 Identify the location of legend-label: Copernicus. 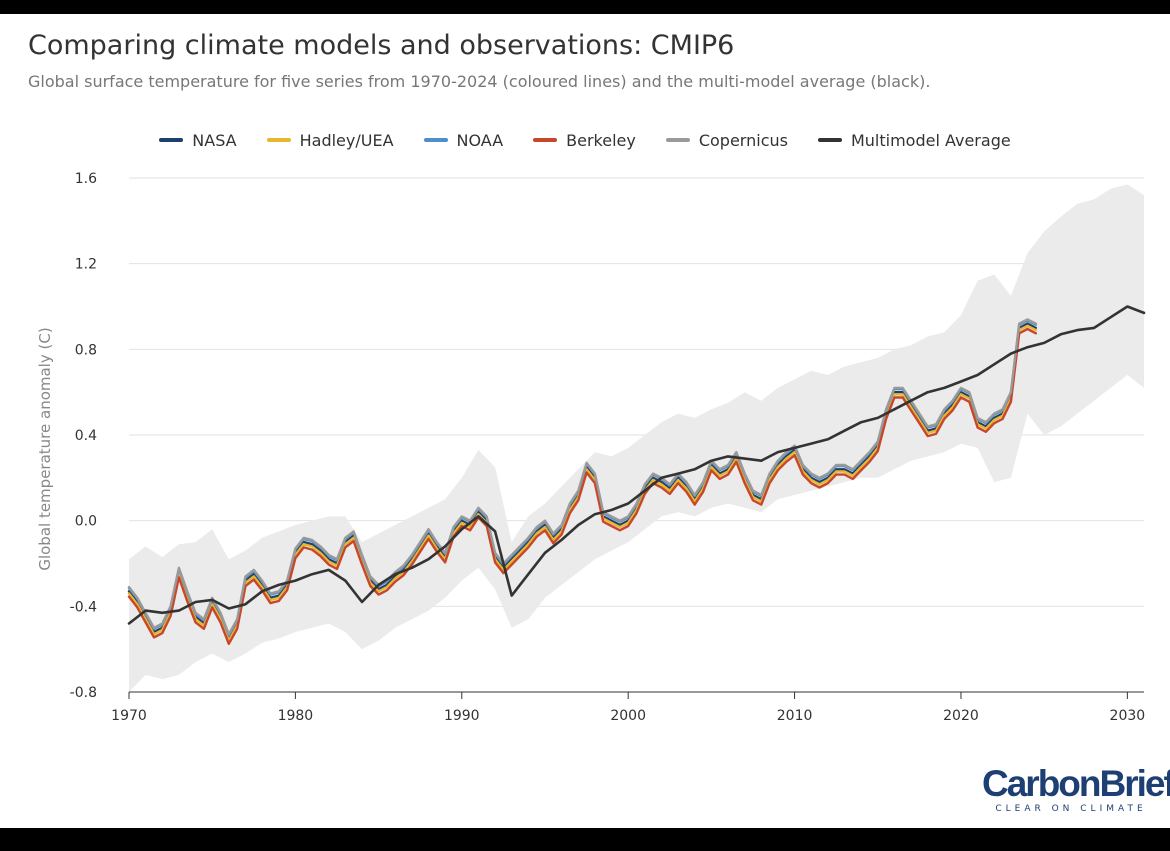
(743, 140).